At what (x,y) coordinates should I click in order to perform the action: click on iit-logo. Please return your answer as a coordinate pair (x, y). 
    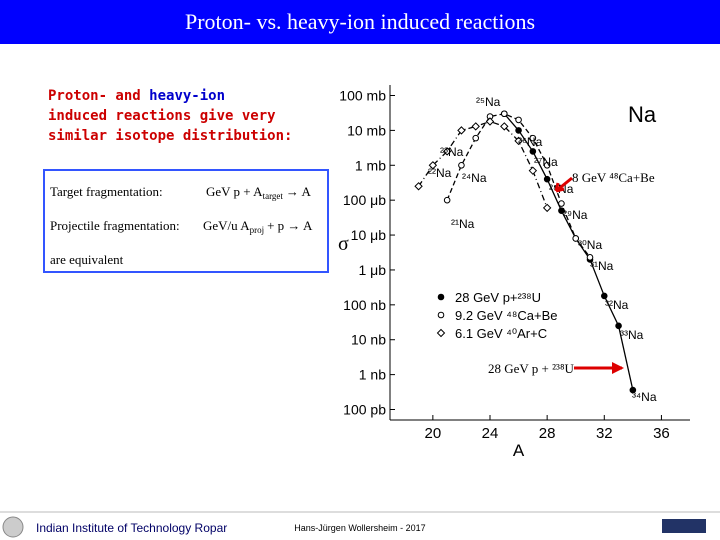
    Looking at the image, I should click on (13, 527).